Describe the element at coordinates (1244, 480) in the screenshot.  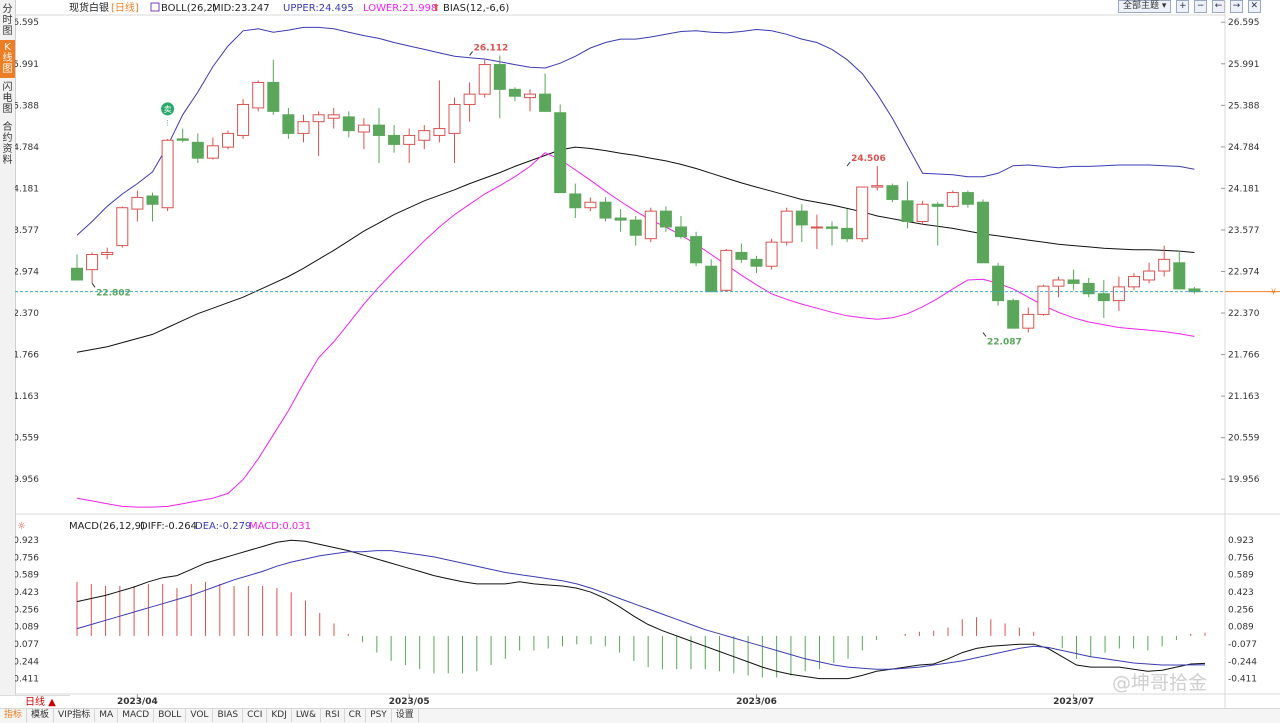
I see `price-tick-right: 19.956` at that location.